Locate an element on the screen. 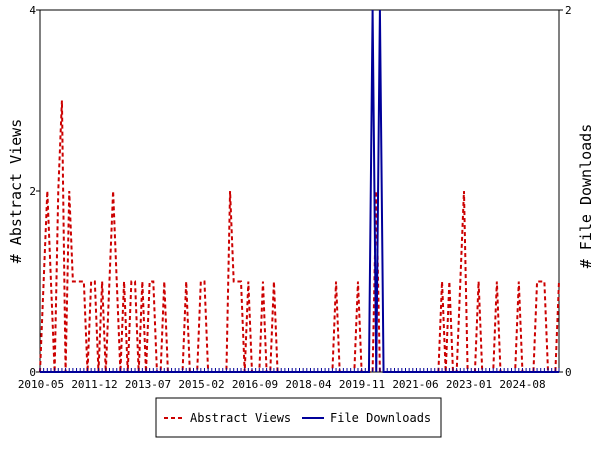 The image size is (600, 450). x-tick-label: 2010-05 is located at coordinates (41, 384).